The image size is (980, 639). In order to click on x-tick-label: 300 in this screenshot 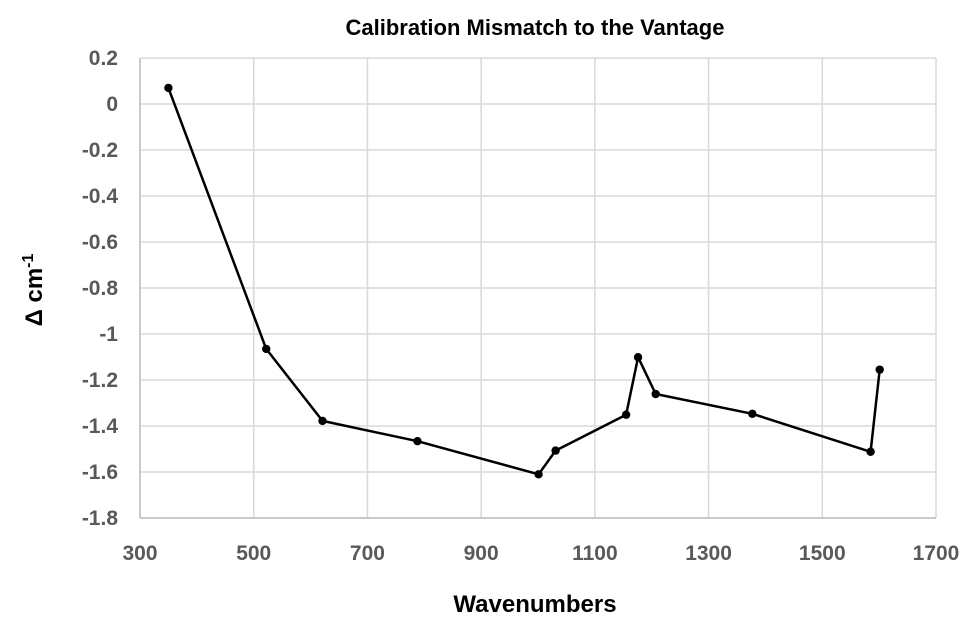, I will do `click(139, 553)`.